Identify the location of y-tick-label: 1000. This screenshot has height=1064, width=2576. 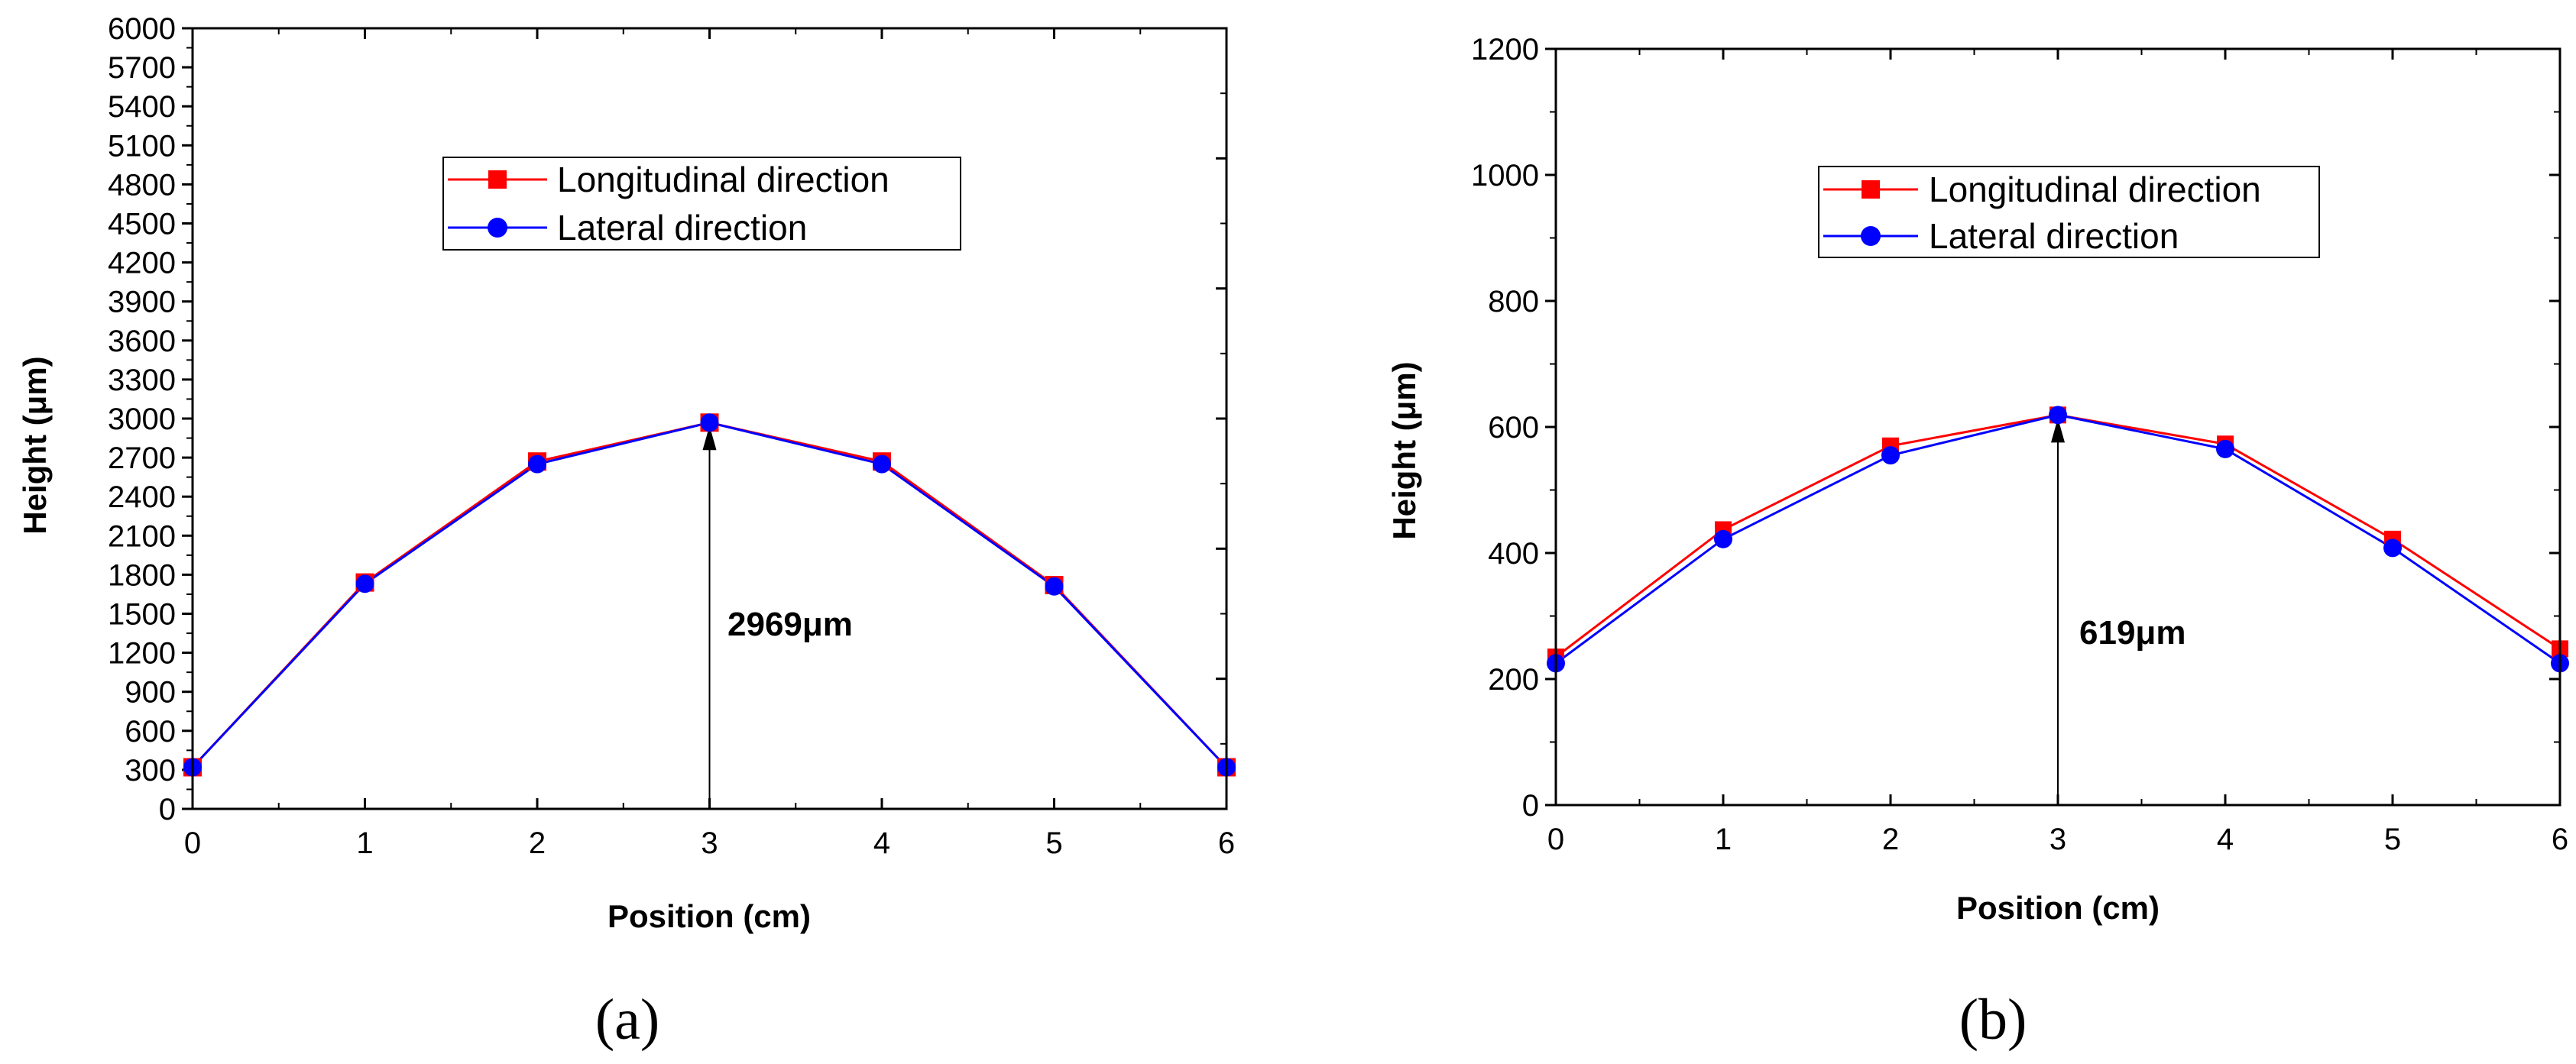
(1505, 175).